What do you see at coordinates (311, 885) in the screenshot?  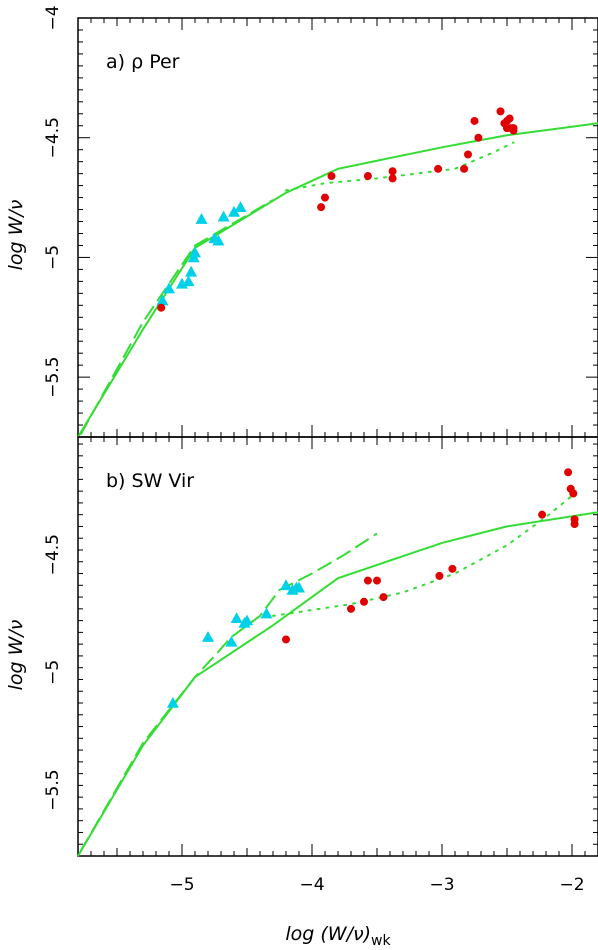 I see `x-tick-label: −4` at bounding box center [311, 885].